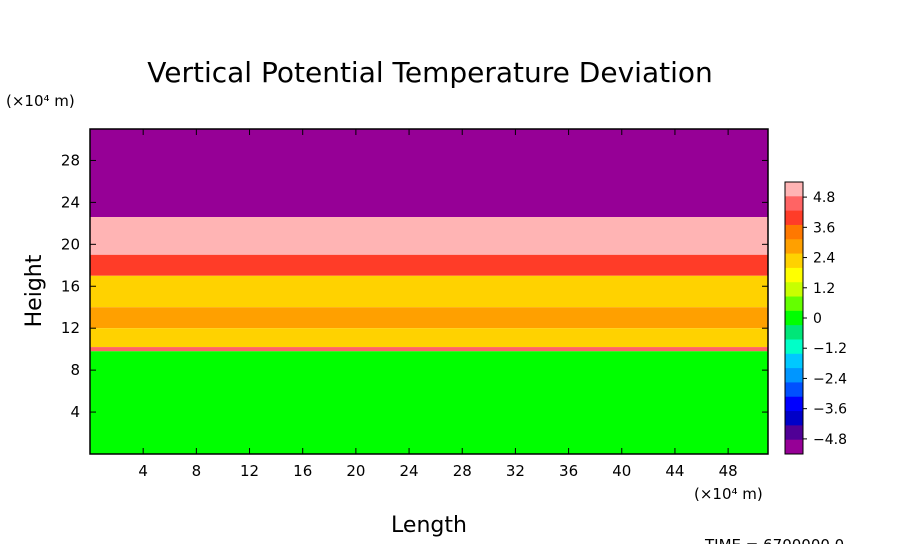 The width and height of the screenshot is (904, 544). Describe the element at coordinates (830, 349) in the screenshot. I see `colorbar-label: −1.2` at that location.